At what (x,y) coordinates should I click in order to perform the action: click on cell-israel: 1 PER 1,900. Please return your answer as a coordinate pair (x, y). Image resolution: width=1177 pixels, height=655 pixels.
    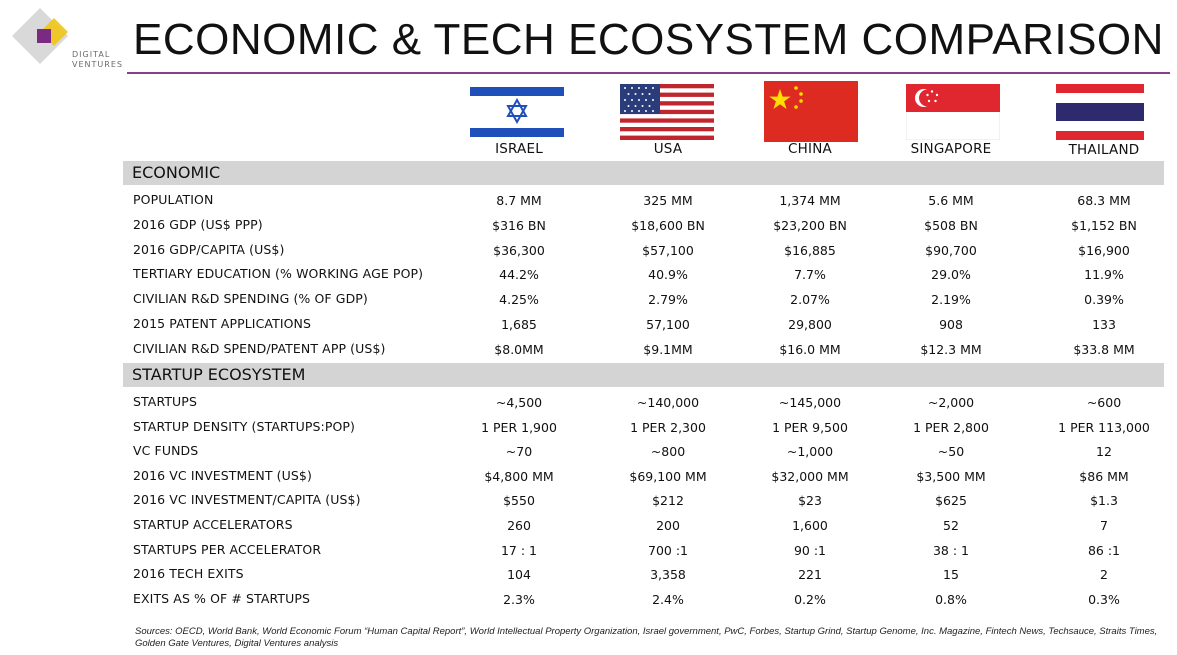
    Looking at the image, I should click on (519, 427).